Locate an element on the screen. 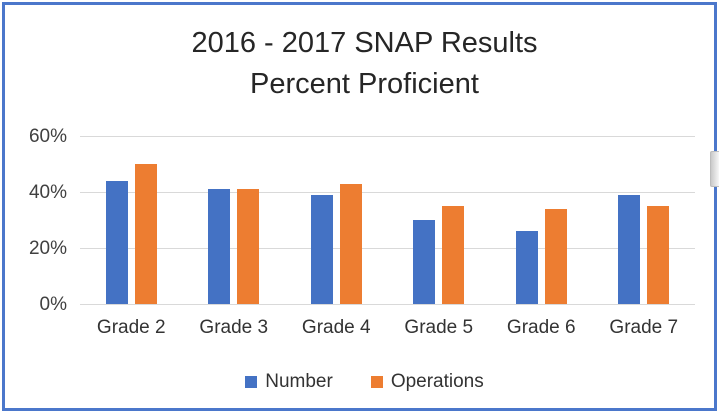 Image resolution: width=719 pixels, height=413 pixels. x-tick-grade-4: Grade 4 is located at coordinates (336, 327).